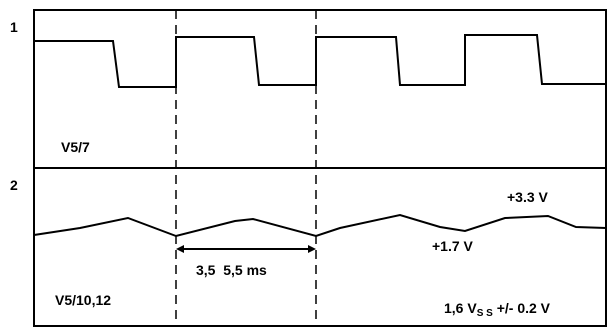 The width and height of the screenshot is (607, 327). What do you see at coordinates (320, 225) in the screenshot?
I see `ripple-wave-trace` at bounding box center [320, 225].